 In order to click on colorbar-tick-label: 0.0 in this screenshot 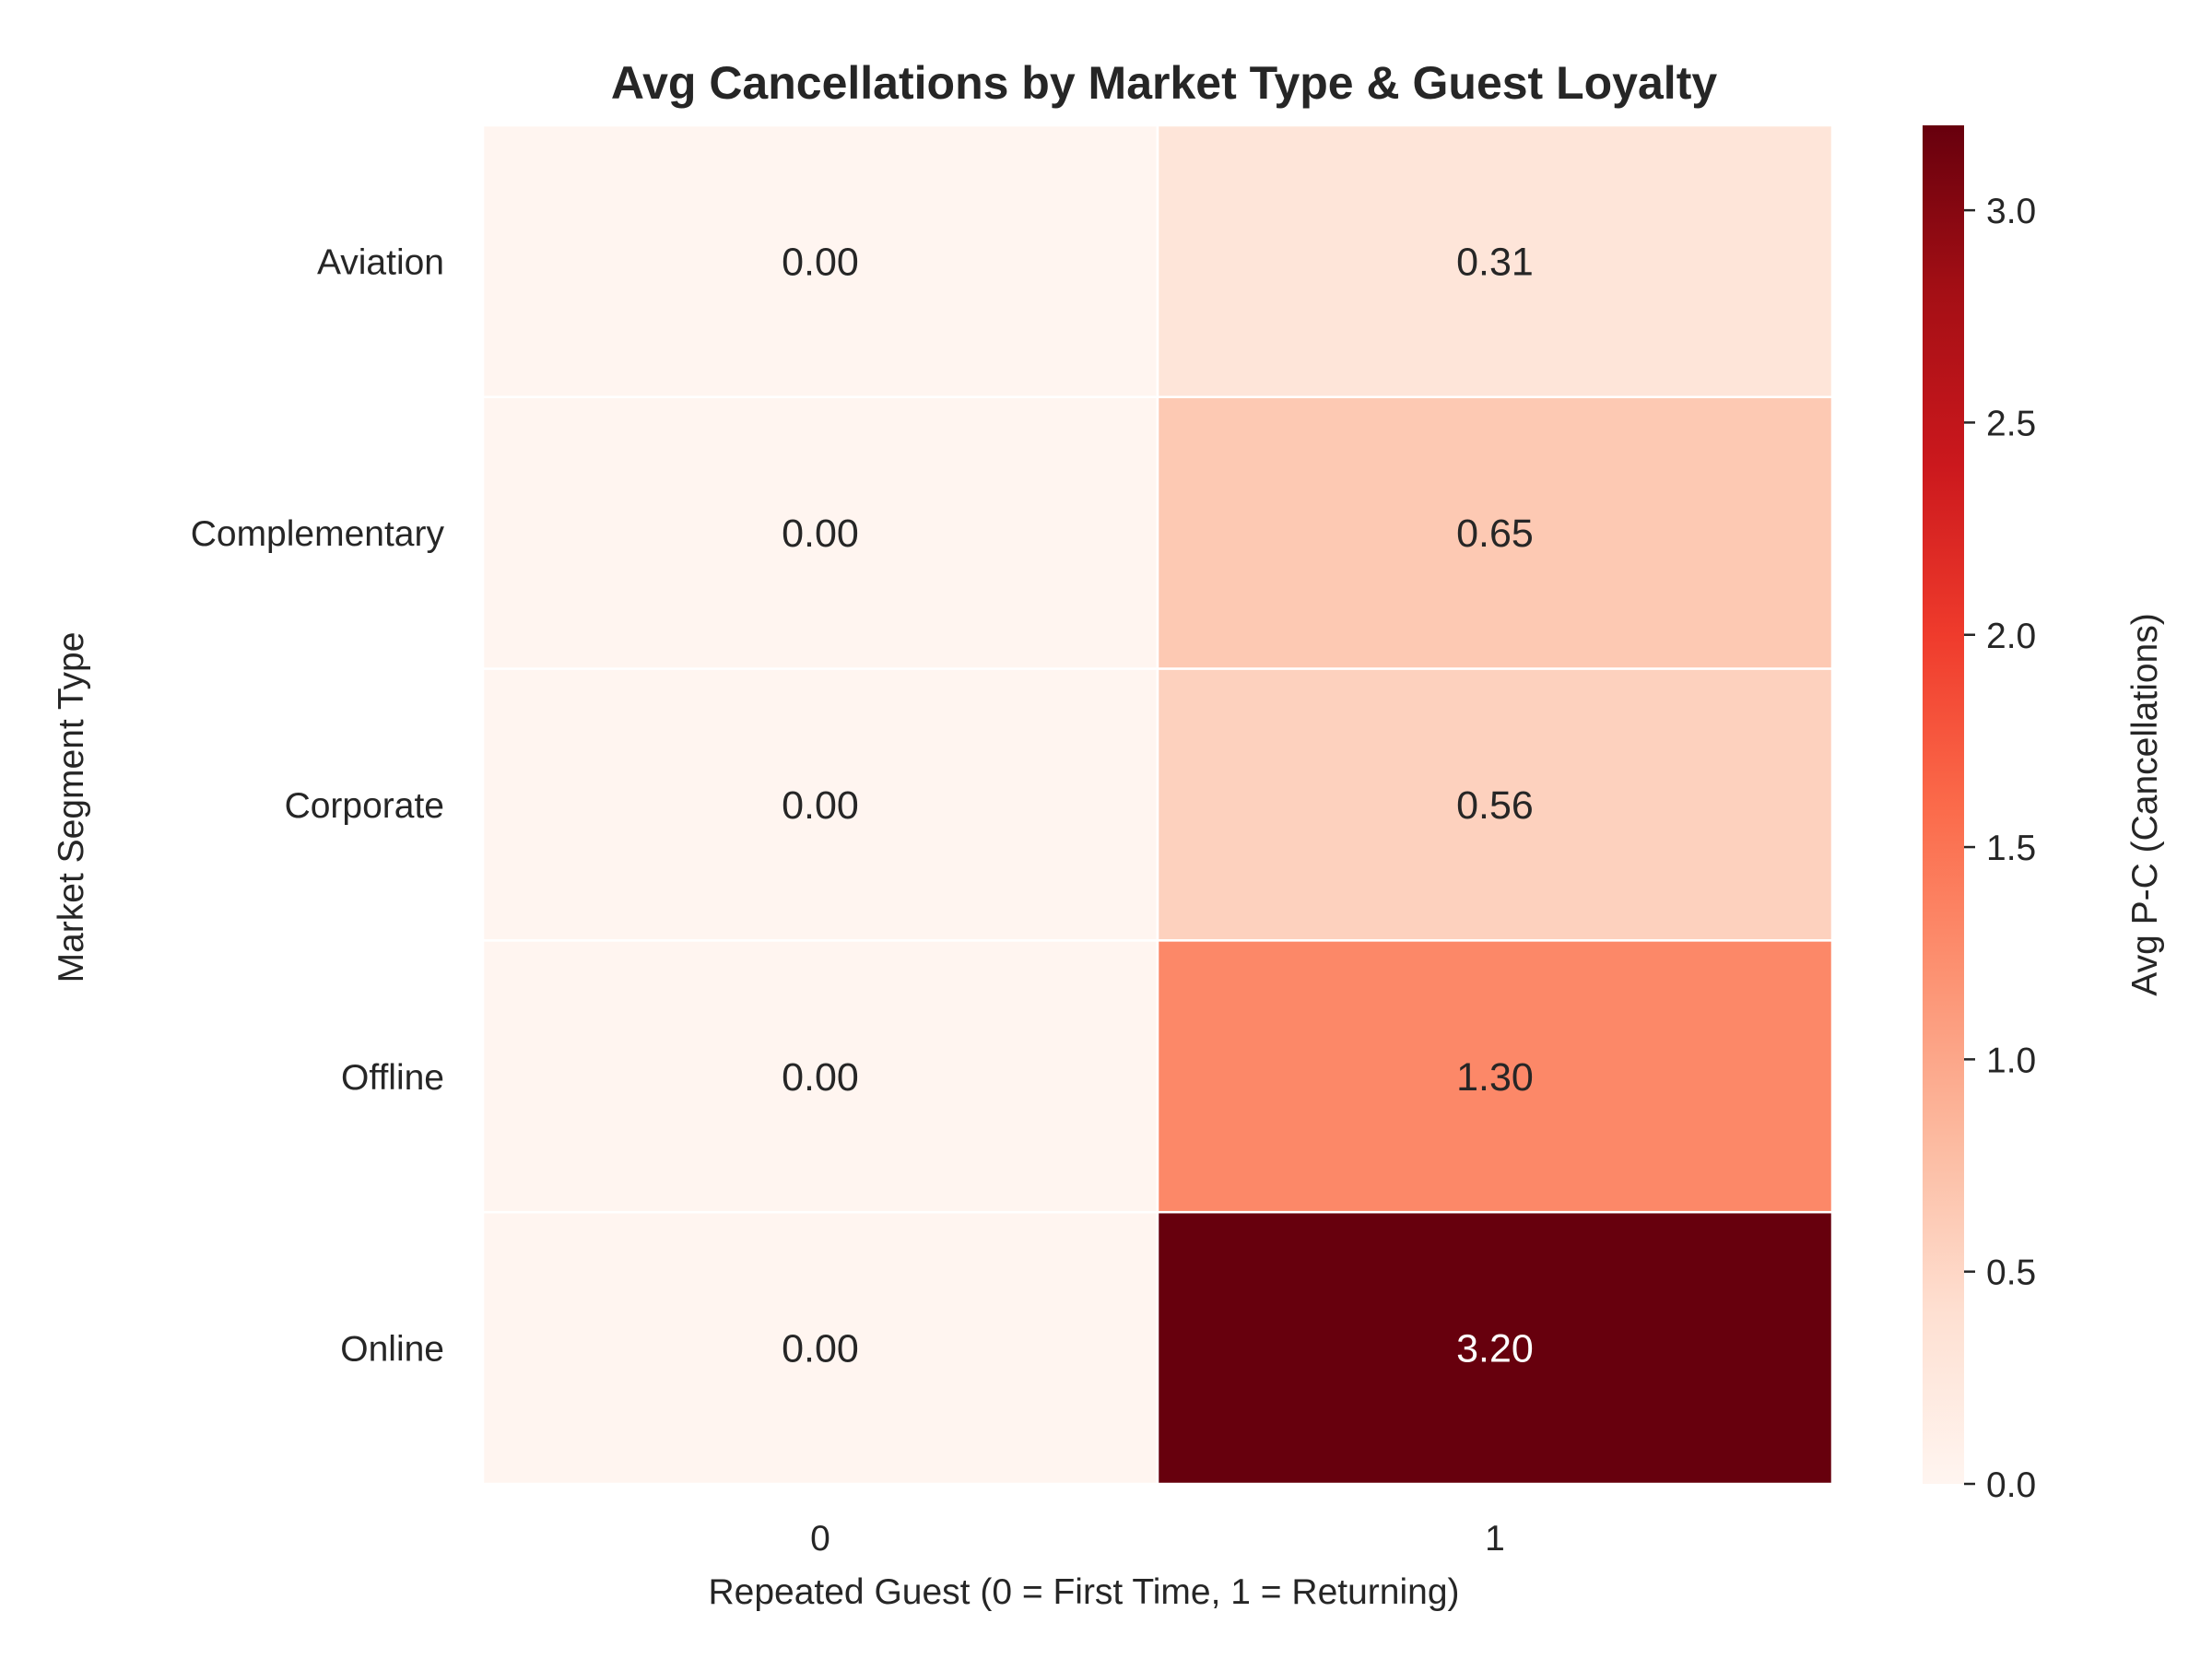, I will do `click(2011, 1485)`.